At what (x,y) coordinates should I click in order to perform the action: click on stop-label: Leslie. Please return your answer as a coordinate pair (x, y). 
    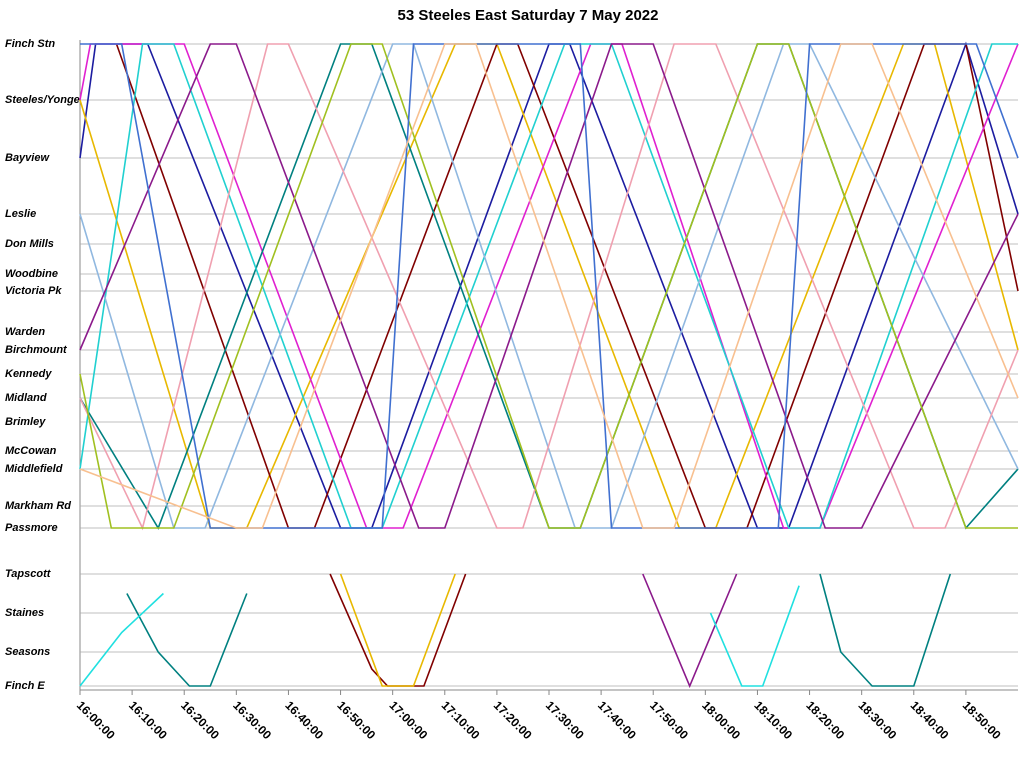
    Looking at the image, I should click on (20, 214).